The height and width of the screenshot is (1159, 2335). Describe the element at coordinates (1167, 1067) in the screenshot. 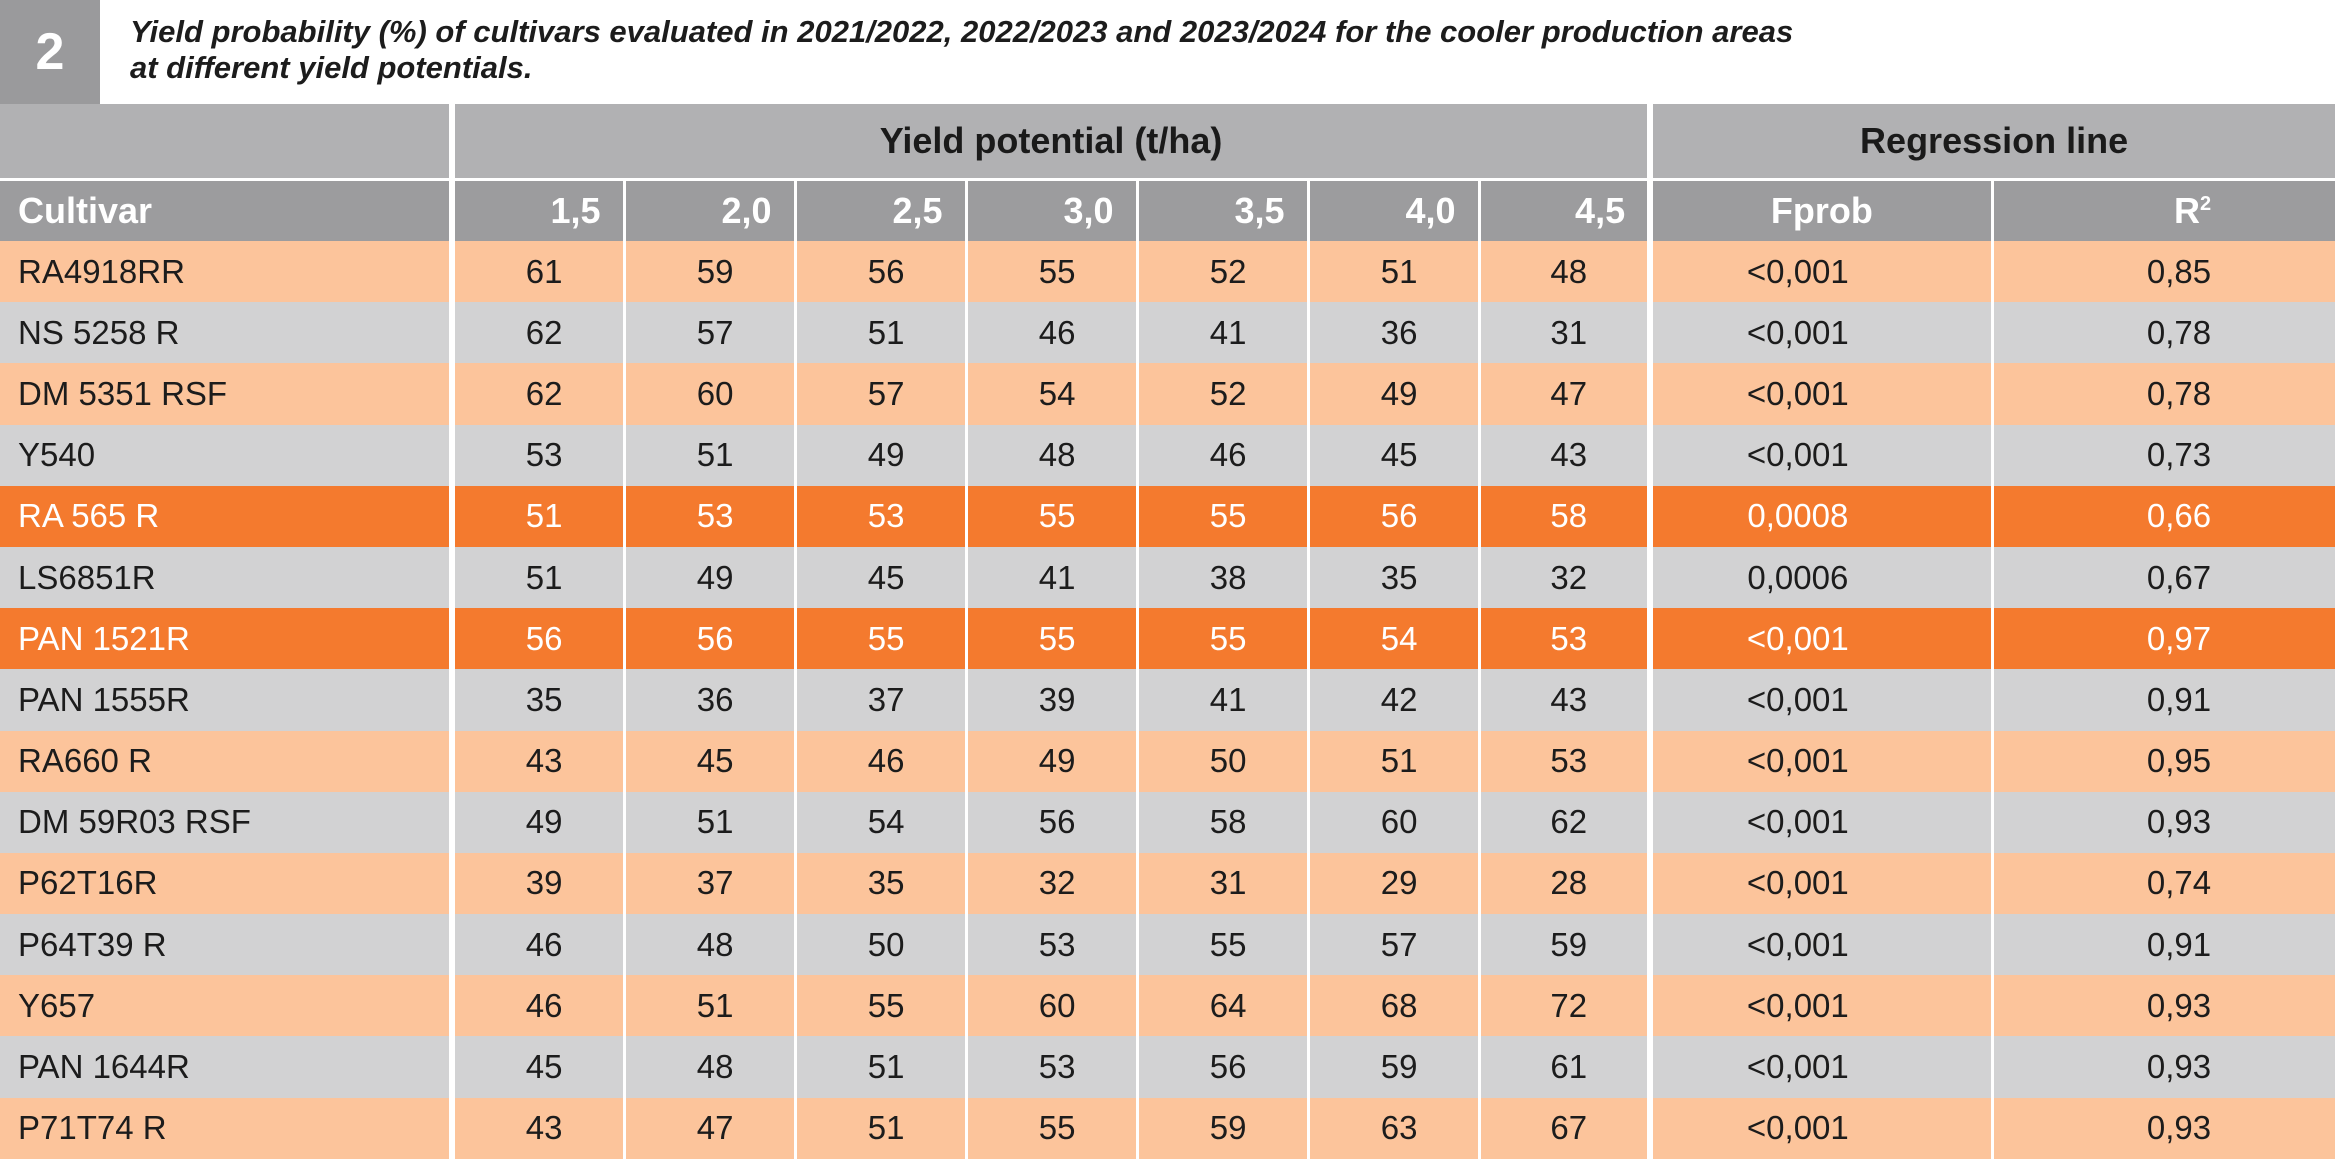

I see `table-row: PAN 1644R 45 48 51 53 56 59 61 <0,001 0,93` at that location.